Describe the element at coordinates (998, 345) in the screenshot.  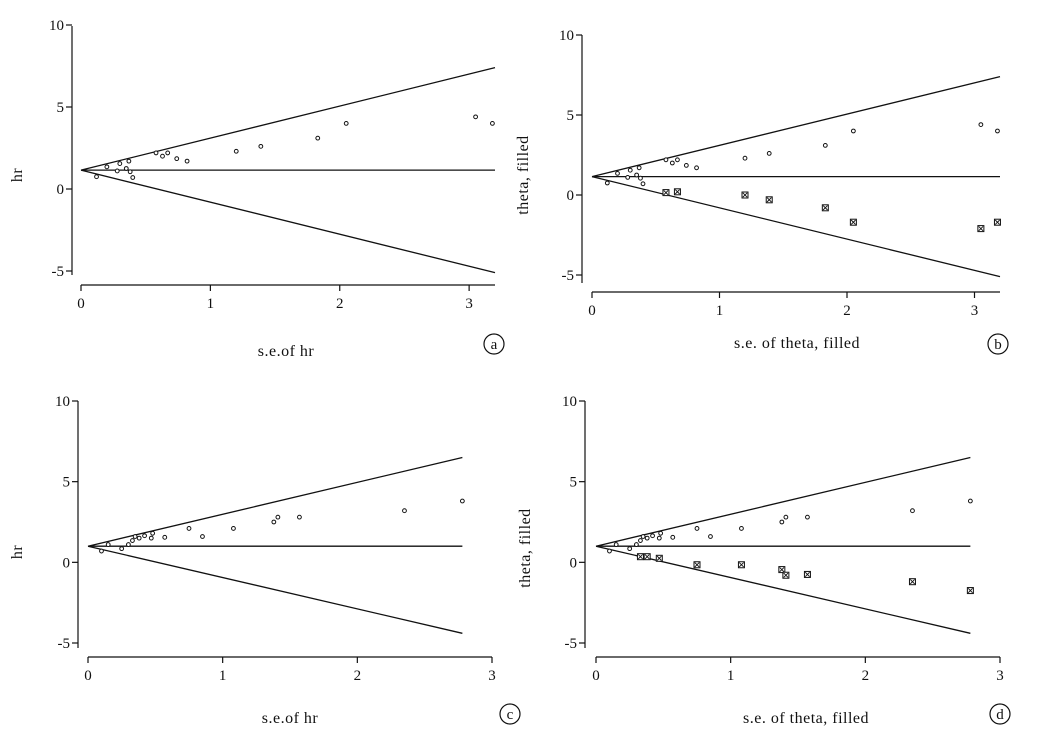
I see `panel-label-b: b` at that location.